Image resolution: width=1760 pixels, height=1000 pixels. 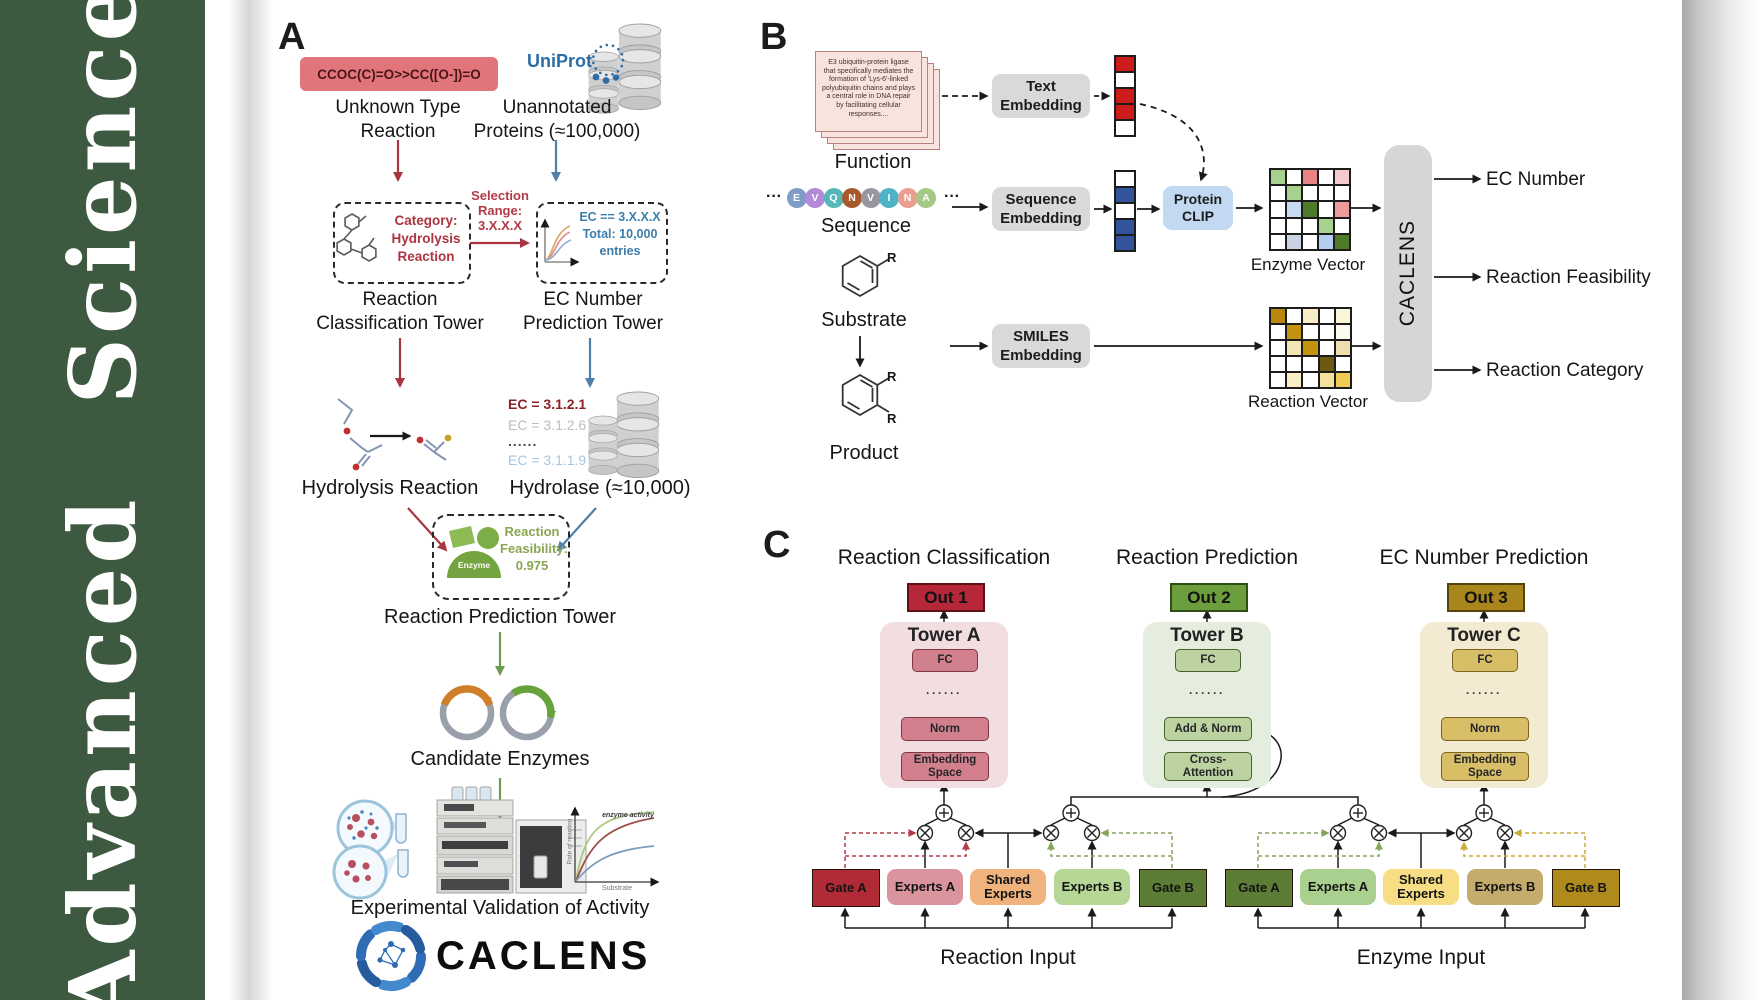 What do you see at coordinates (1310, 209) in the screenshot?
I see `enzyme-vector-matrix` at bounding box center [1310, 209].